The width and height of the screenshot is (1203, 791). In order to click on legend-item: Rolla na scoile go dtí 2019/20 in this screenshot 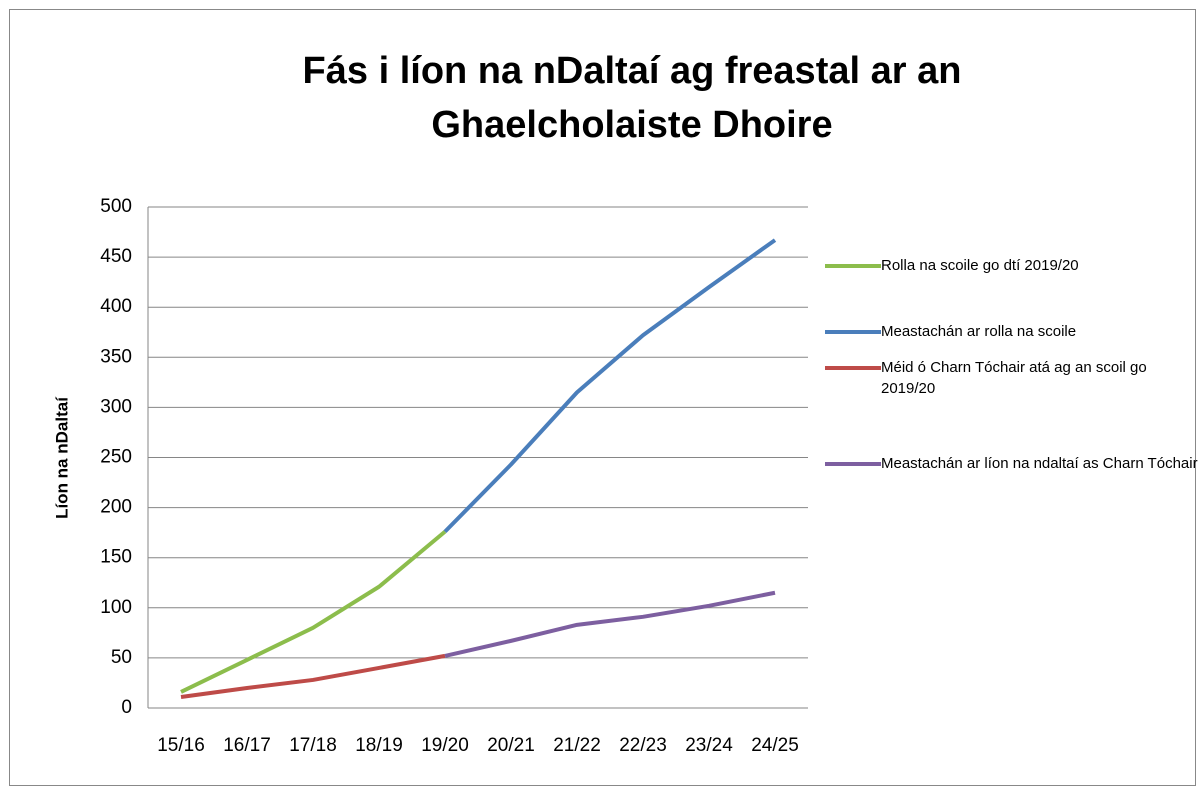, I will do `click(1012, 265)`.